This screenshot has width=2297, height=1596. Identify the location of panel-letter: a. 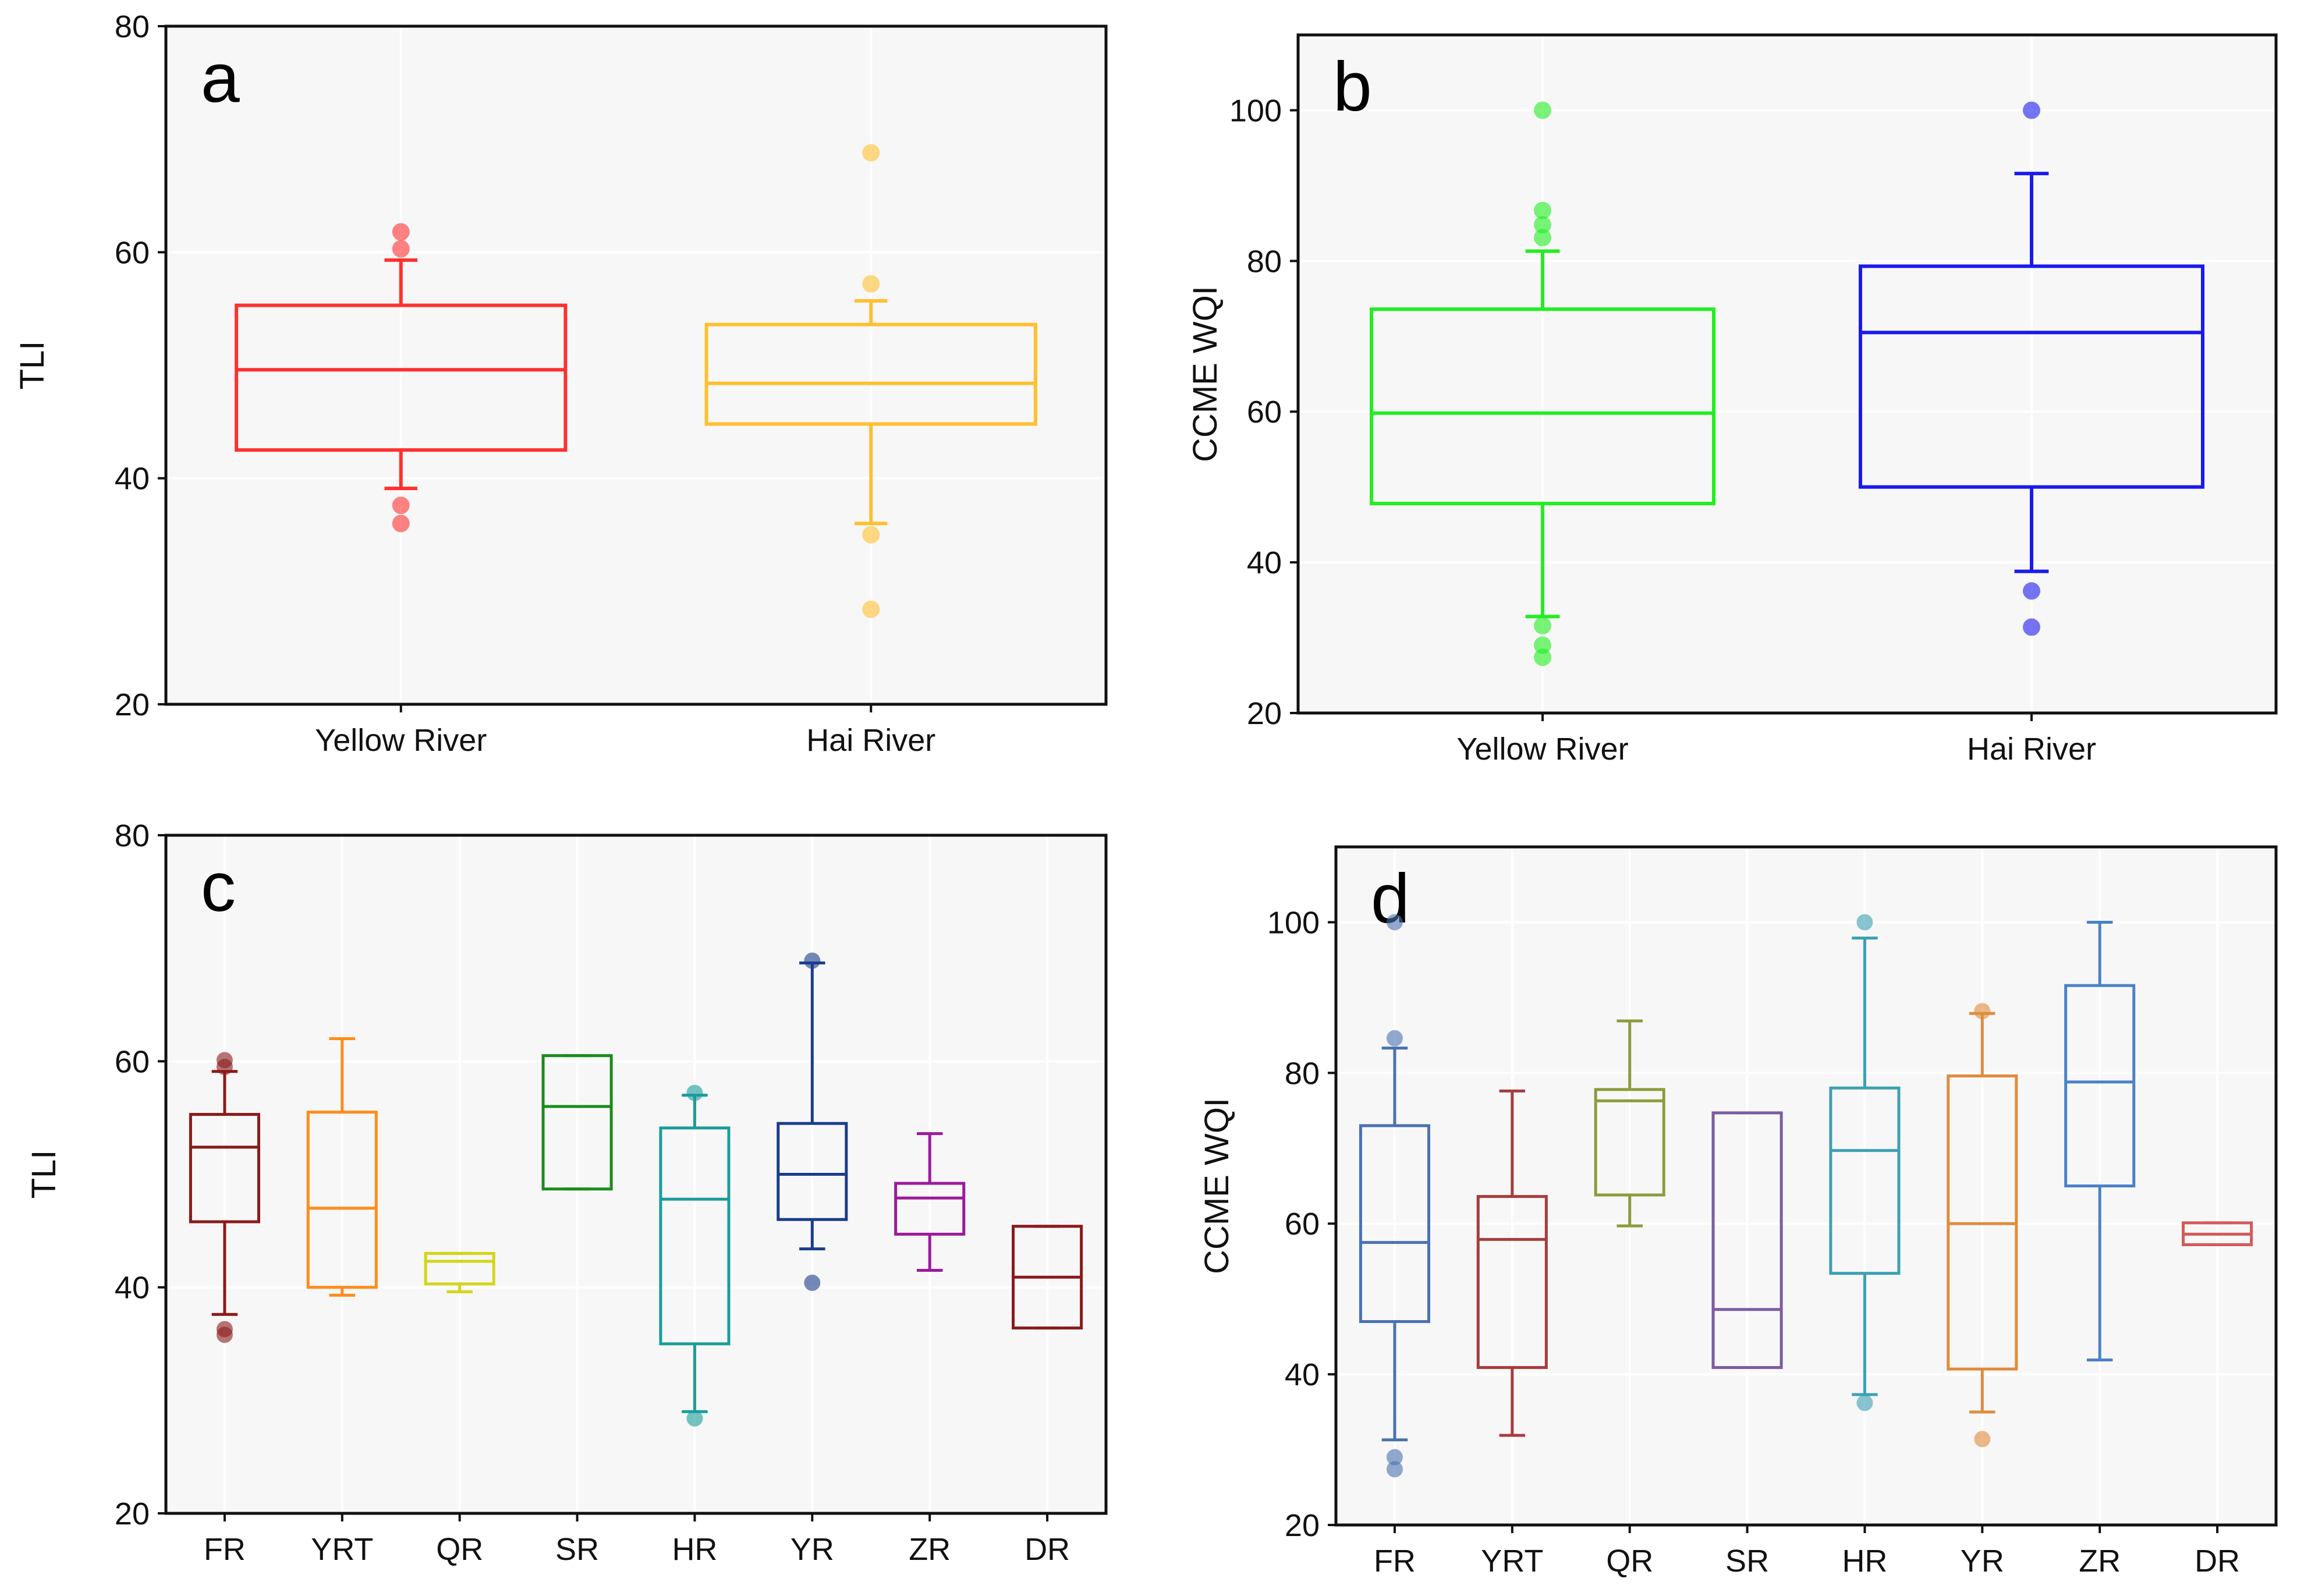
(220, 78).